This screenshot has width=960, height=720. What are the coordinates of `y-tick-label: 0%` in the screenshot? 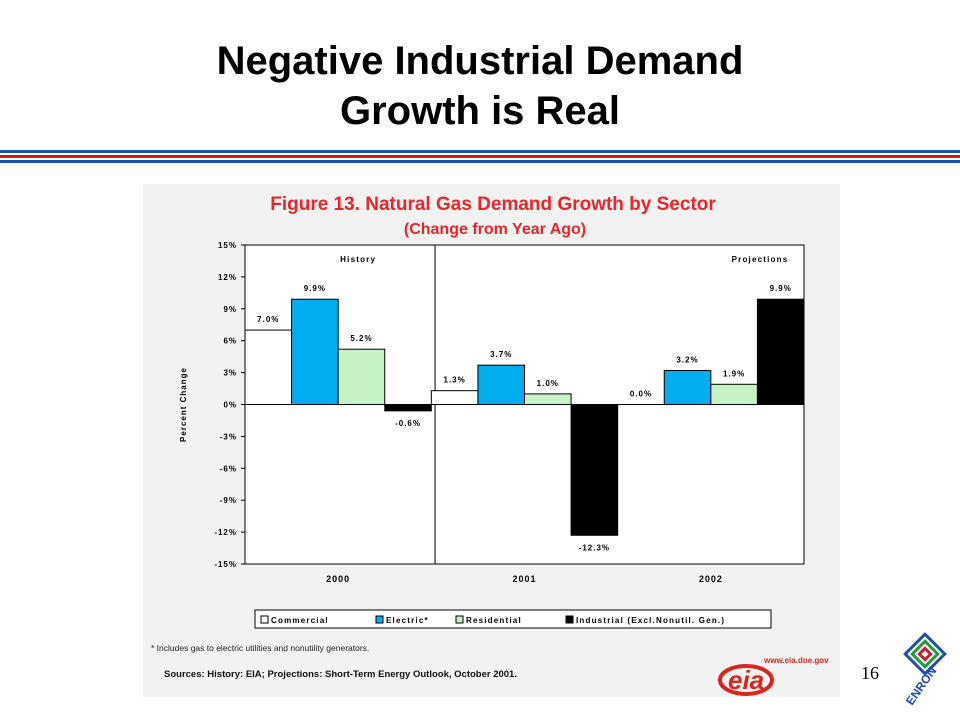 It's located at (230, 405).